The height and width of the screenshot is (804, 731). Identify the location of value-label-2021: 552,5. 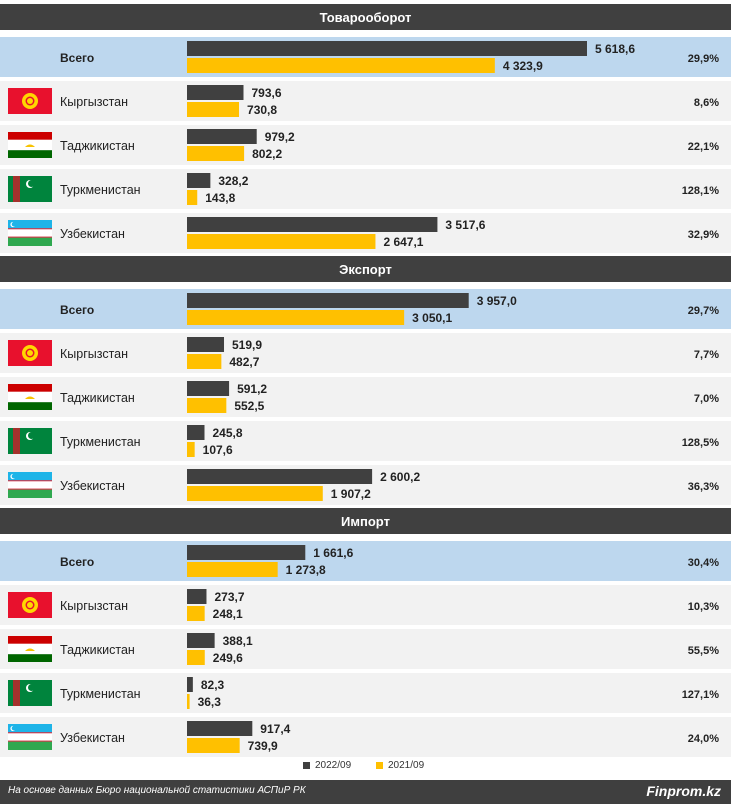
(249, 406).